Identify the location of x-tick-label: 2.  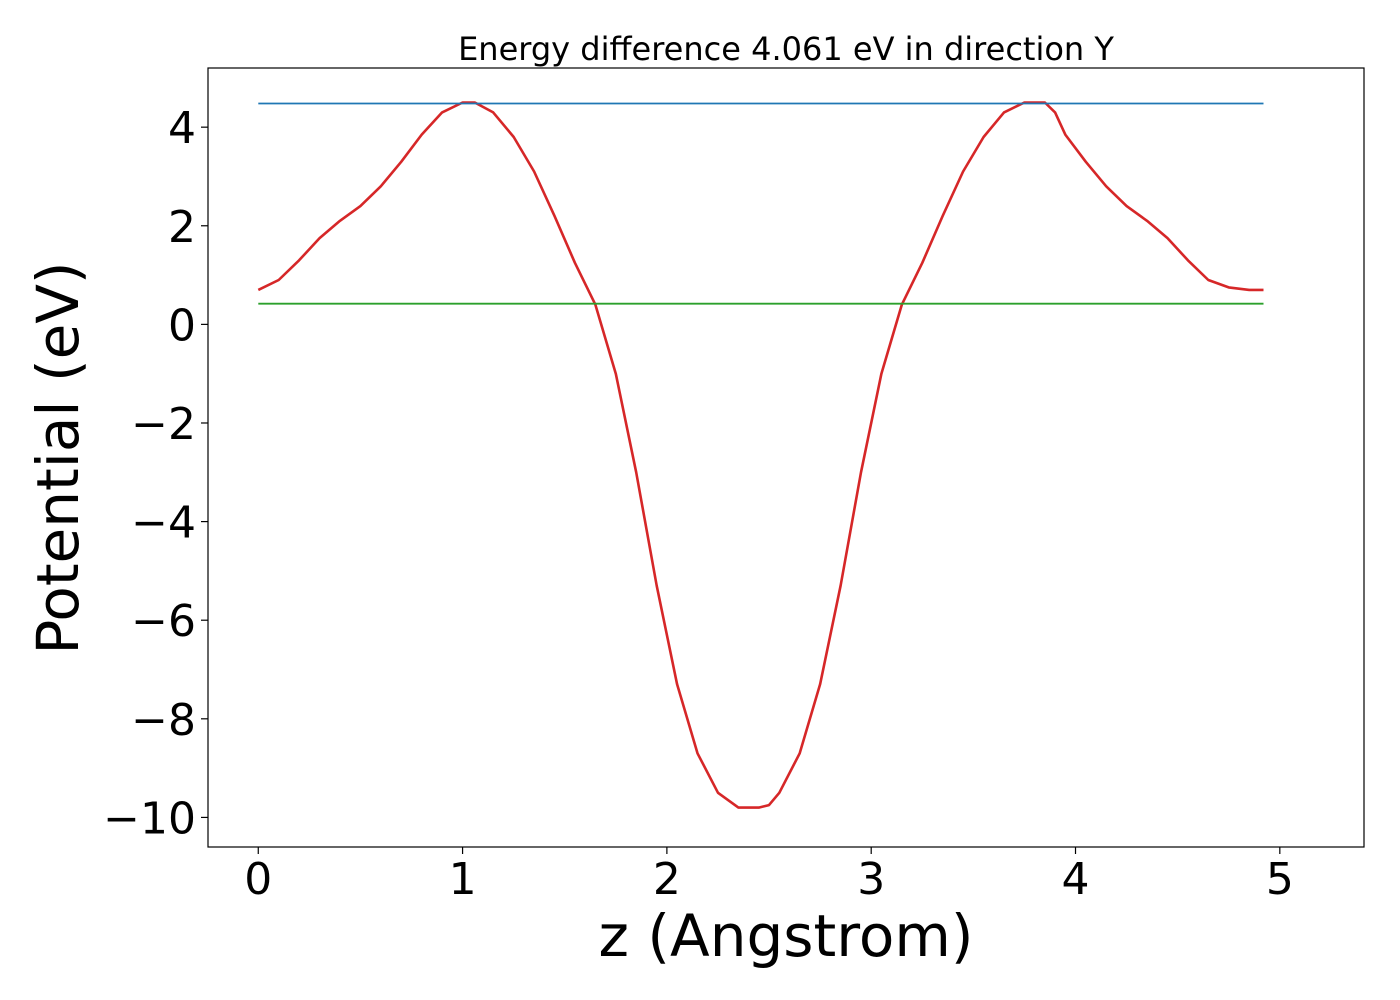
(667, 879).